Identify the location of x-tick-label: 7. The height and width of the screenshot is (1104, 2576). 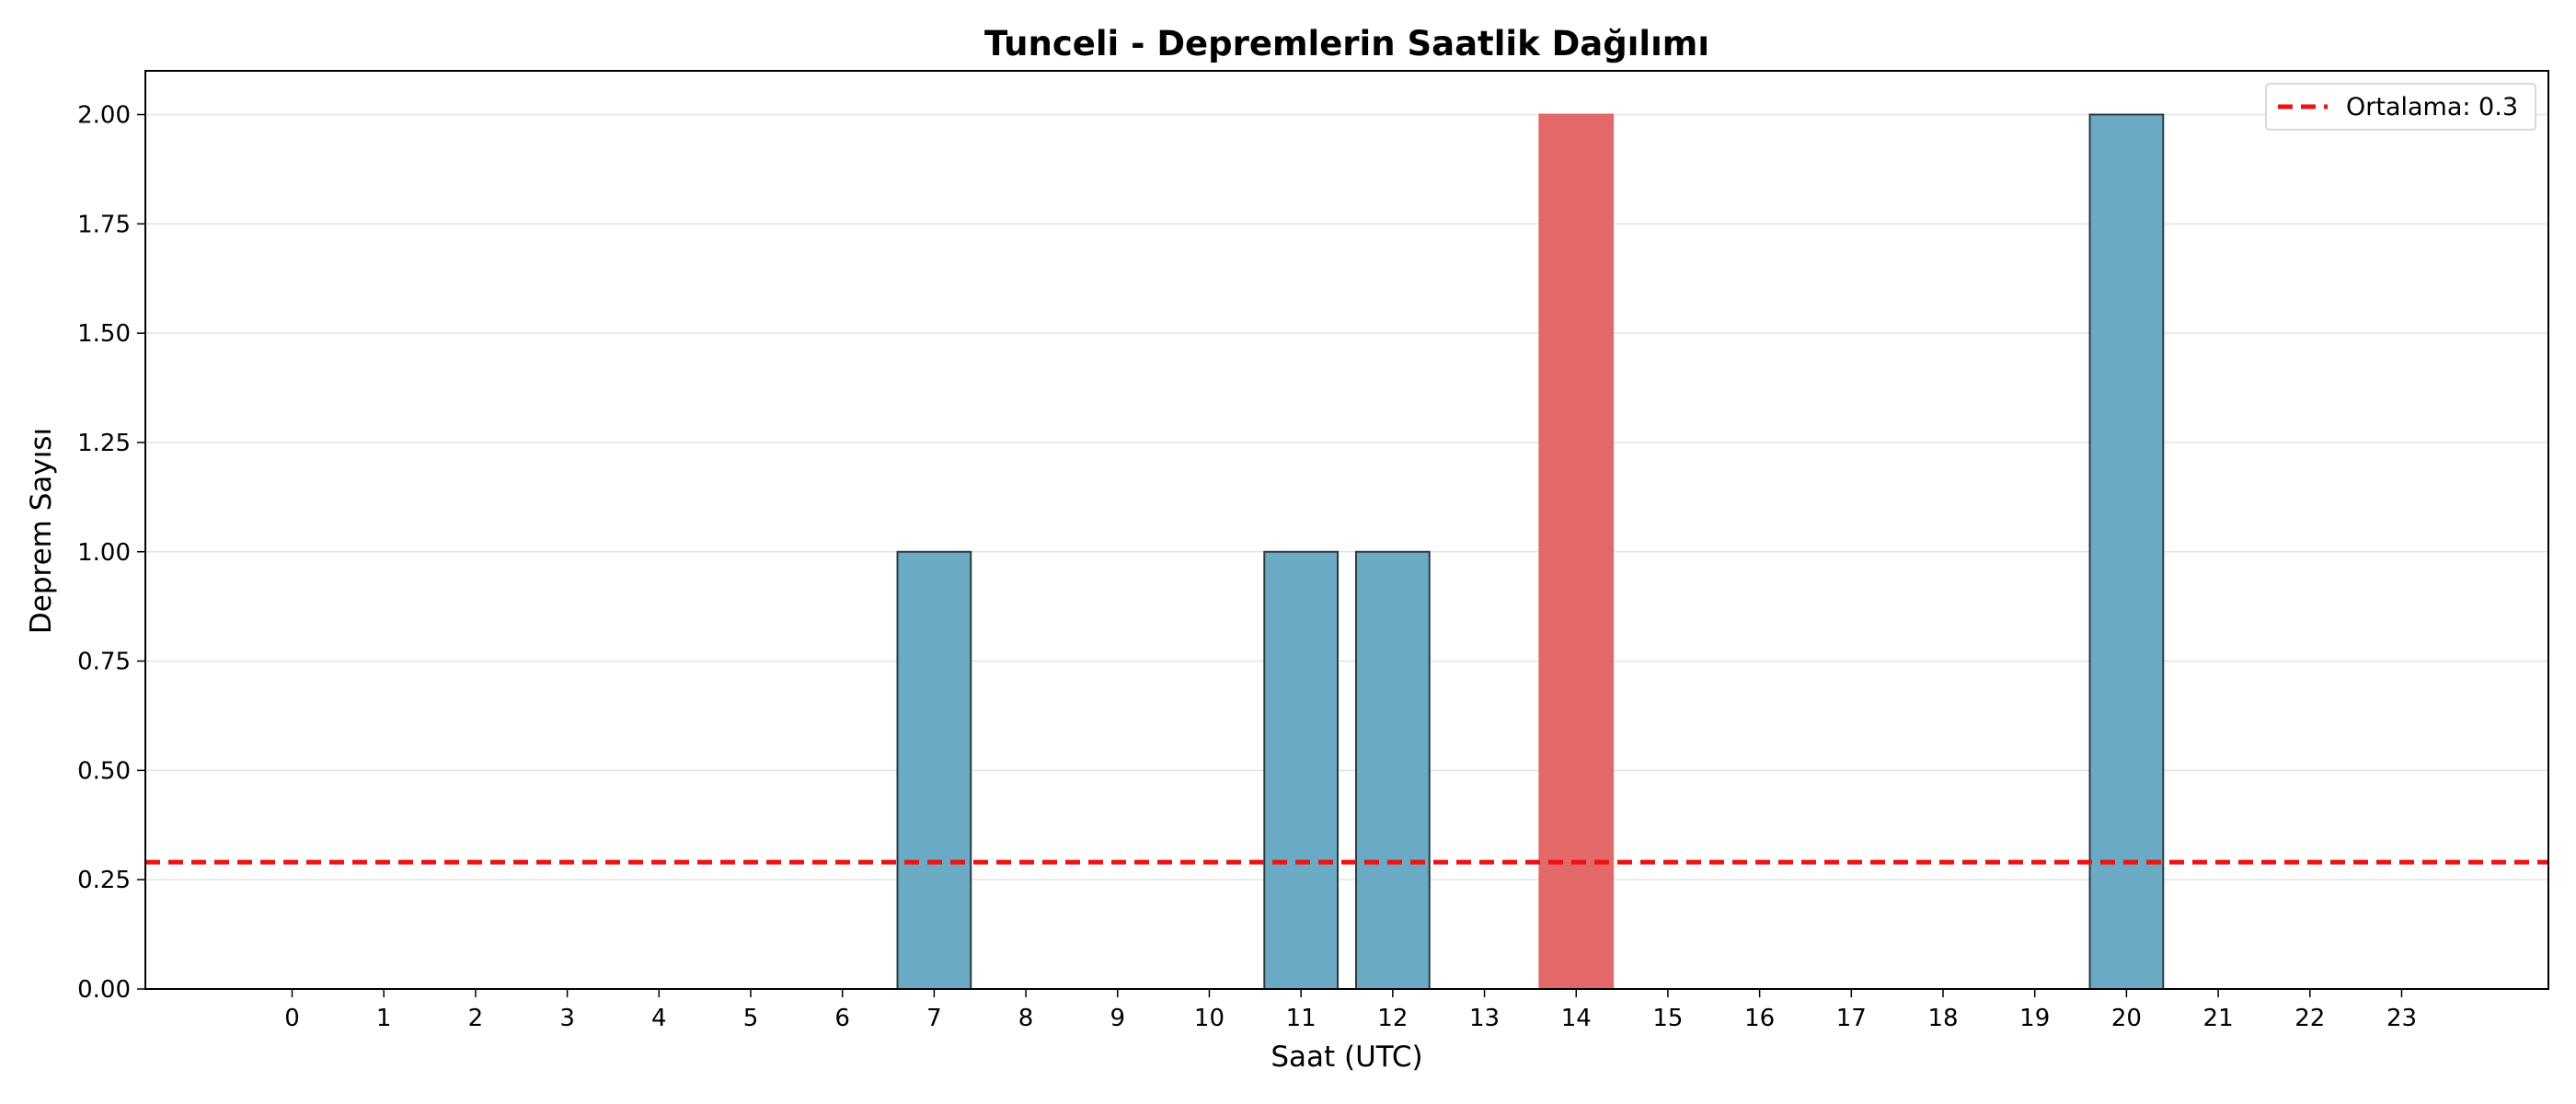
(934, 1018).